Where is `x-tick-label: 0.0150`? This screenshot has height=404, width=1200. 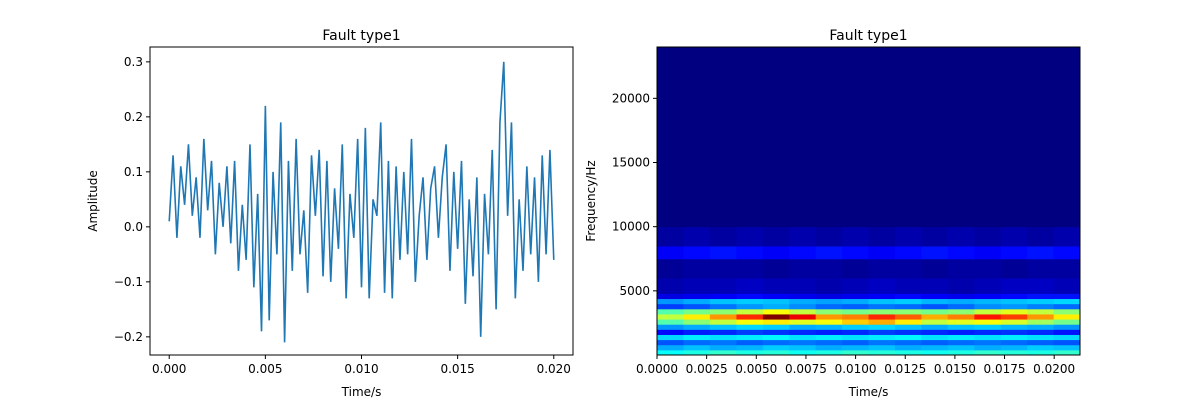 x-tick-label: 0.0150 is located at coordinates (955, 369).